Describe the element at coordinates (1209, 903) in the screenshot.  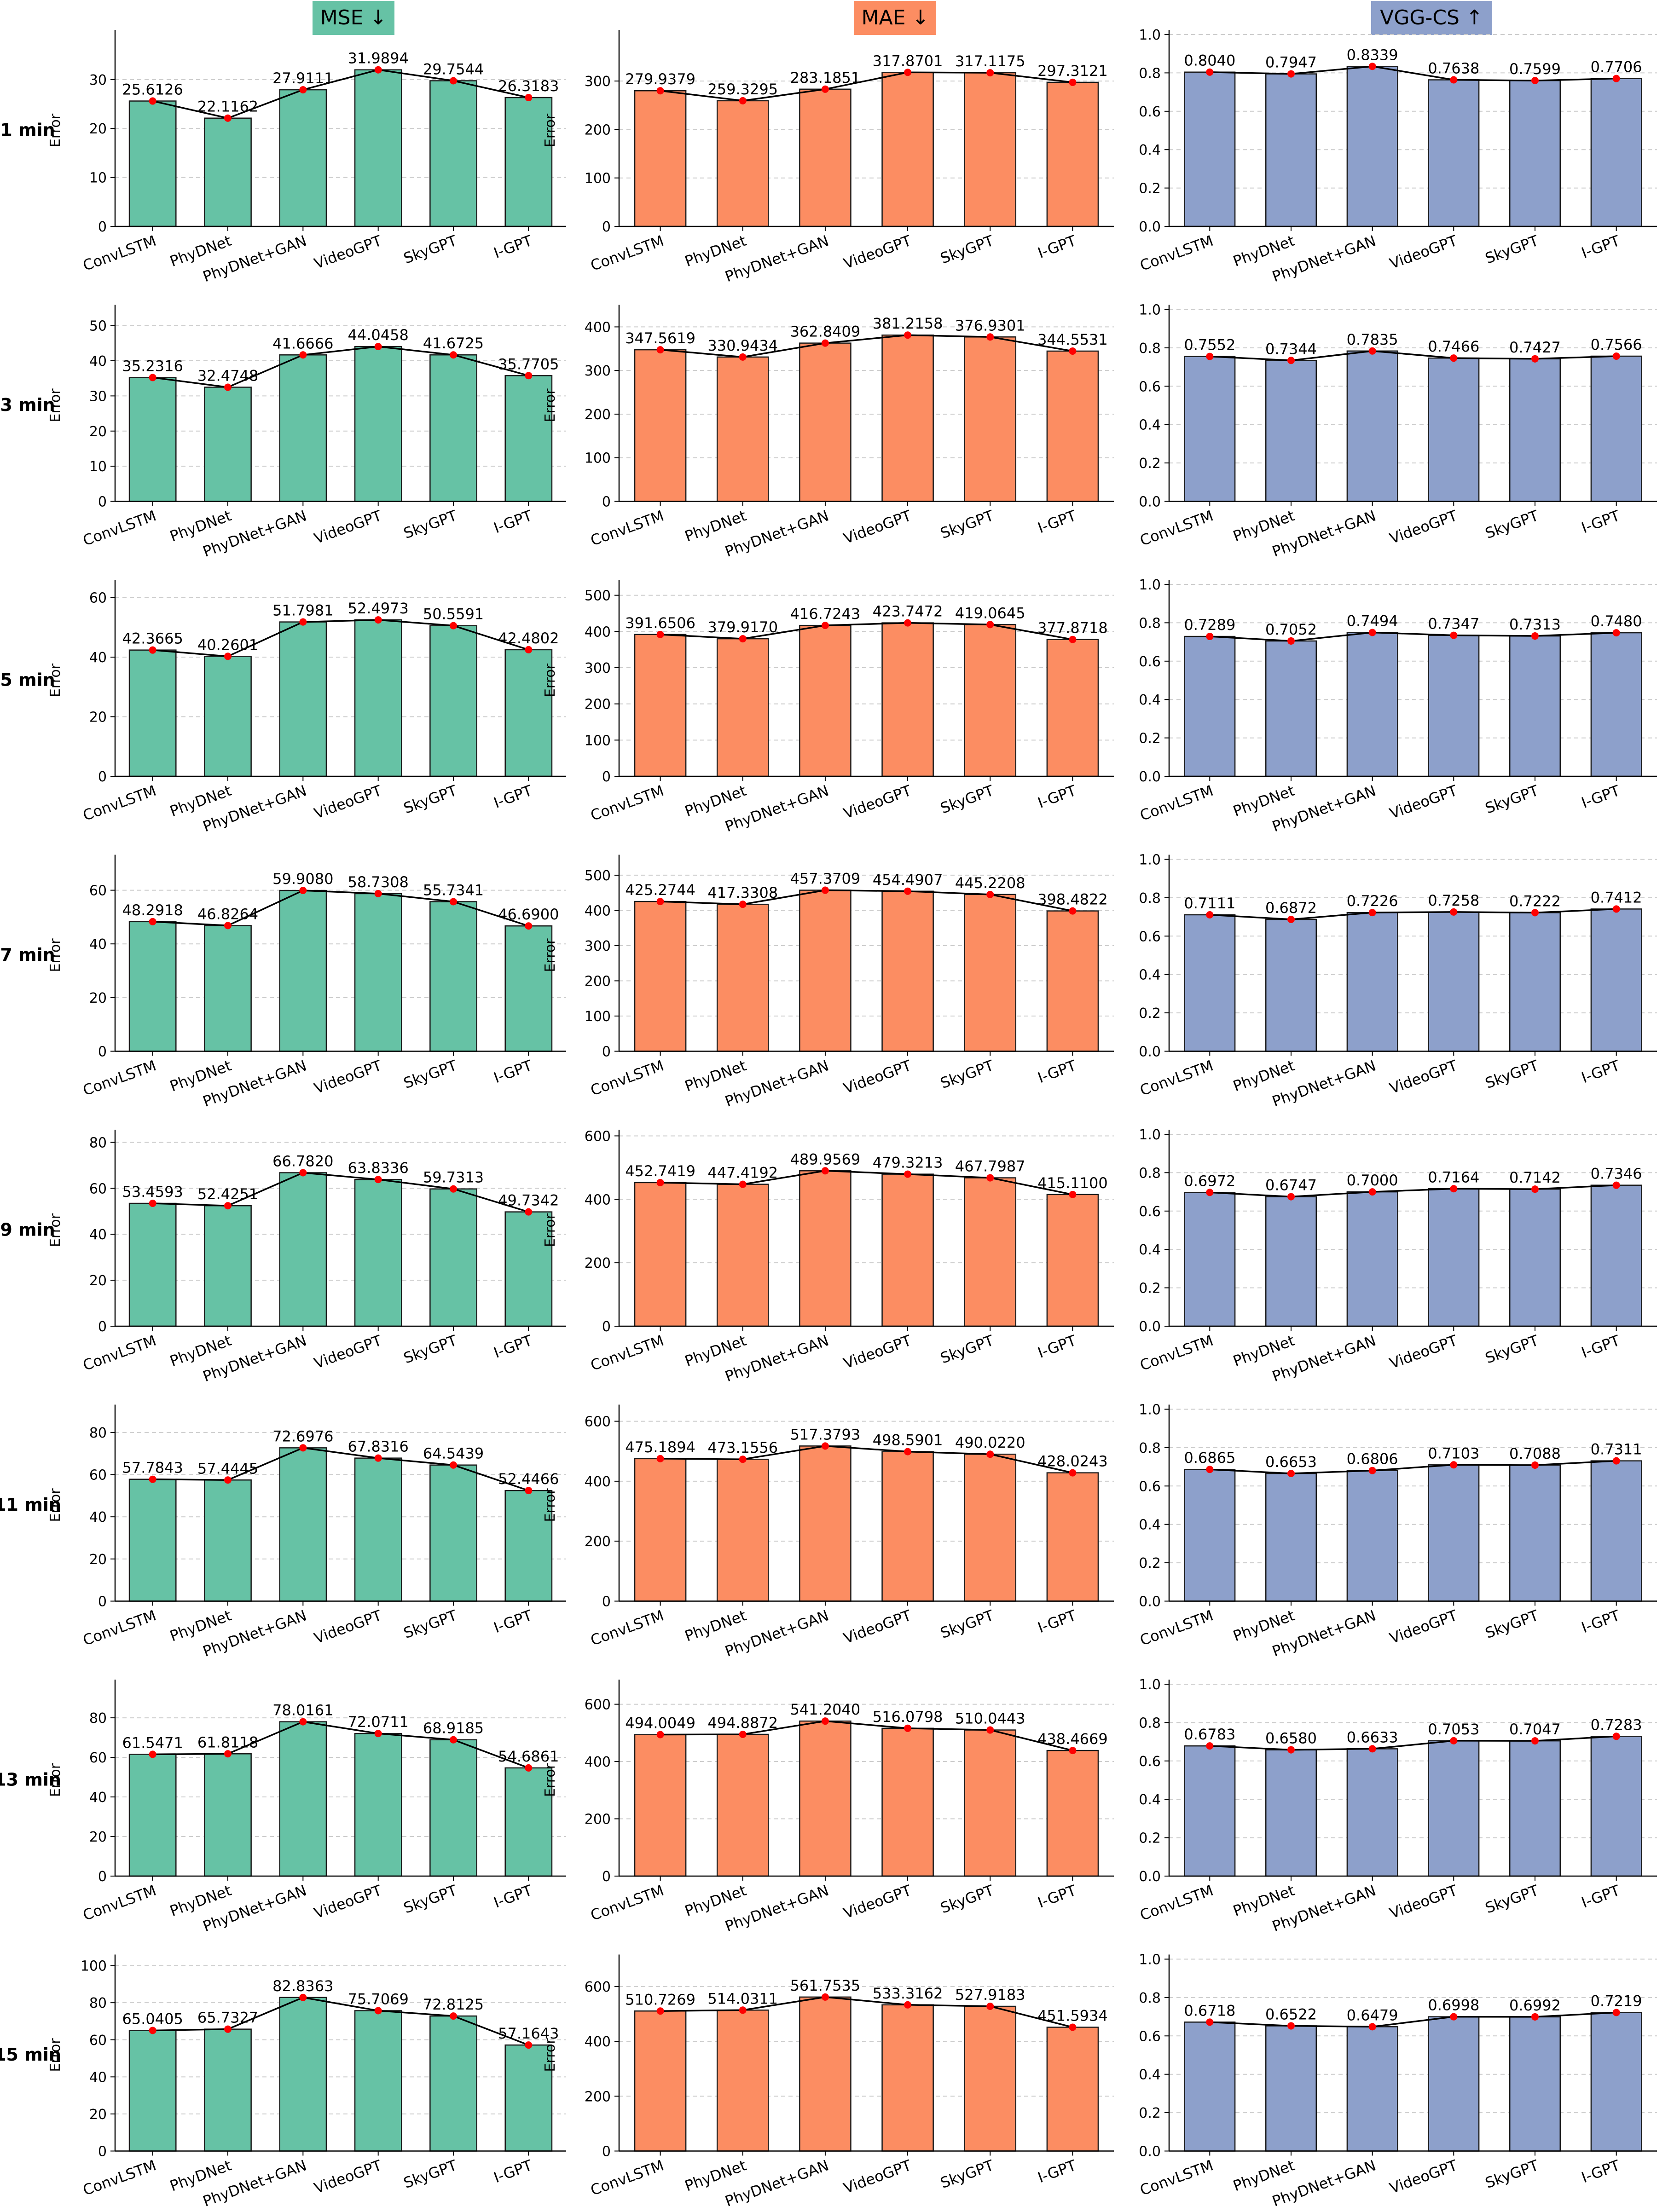
I see `data-label: 0.7111` at that location.